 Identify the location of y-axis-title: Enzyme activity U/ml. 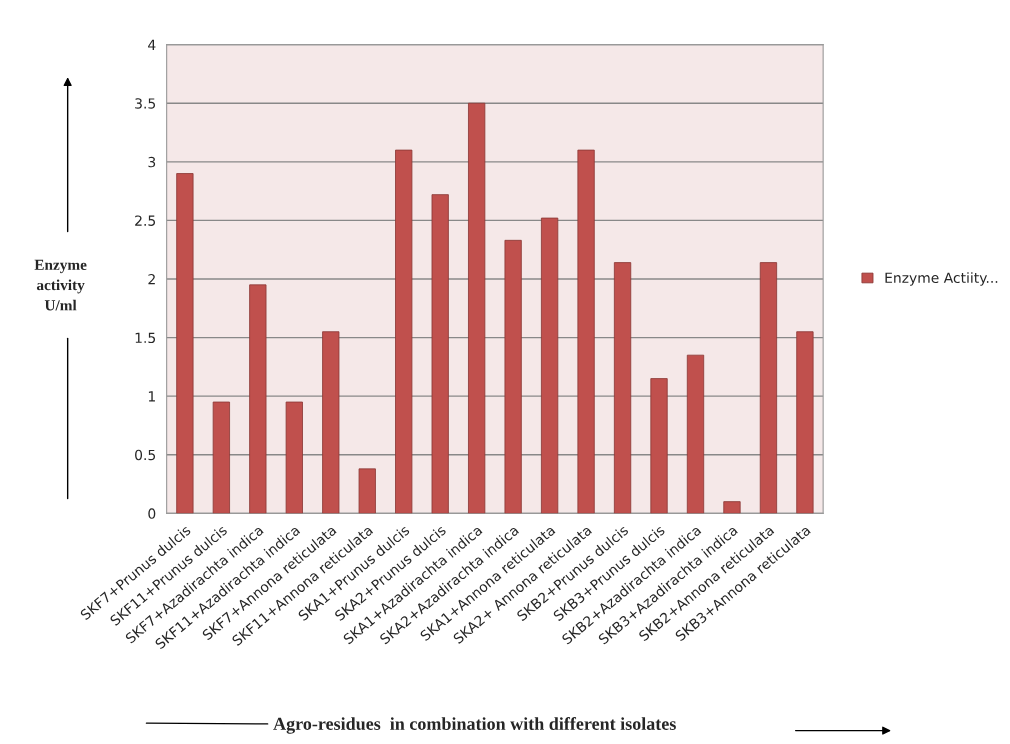
(60, 285).